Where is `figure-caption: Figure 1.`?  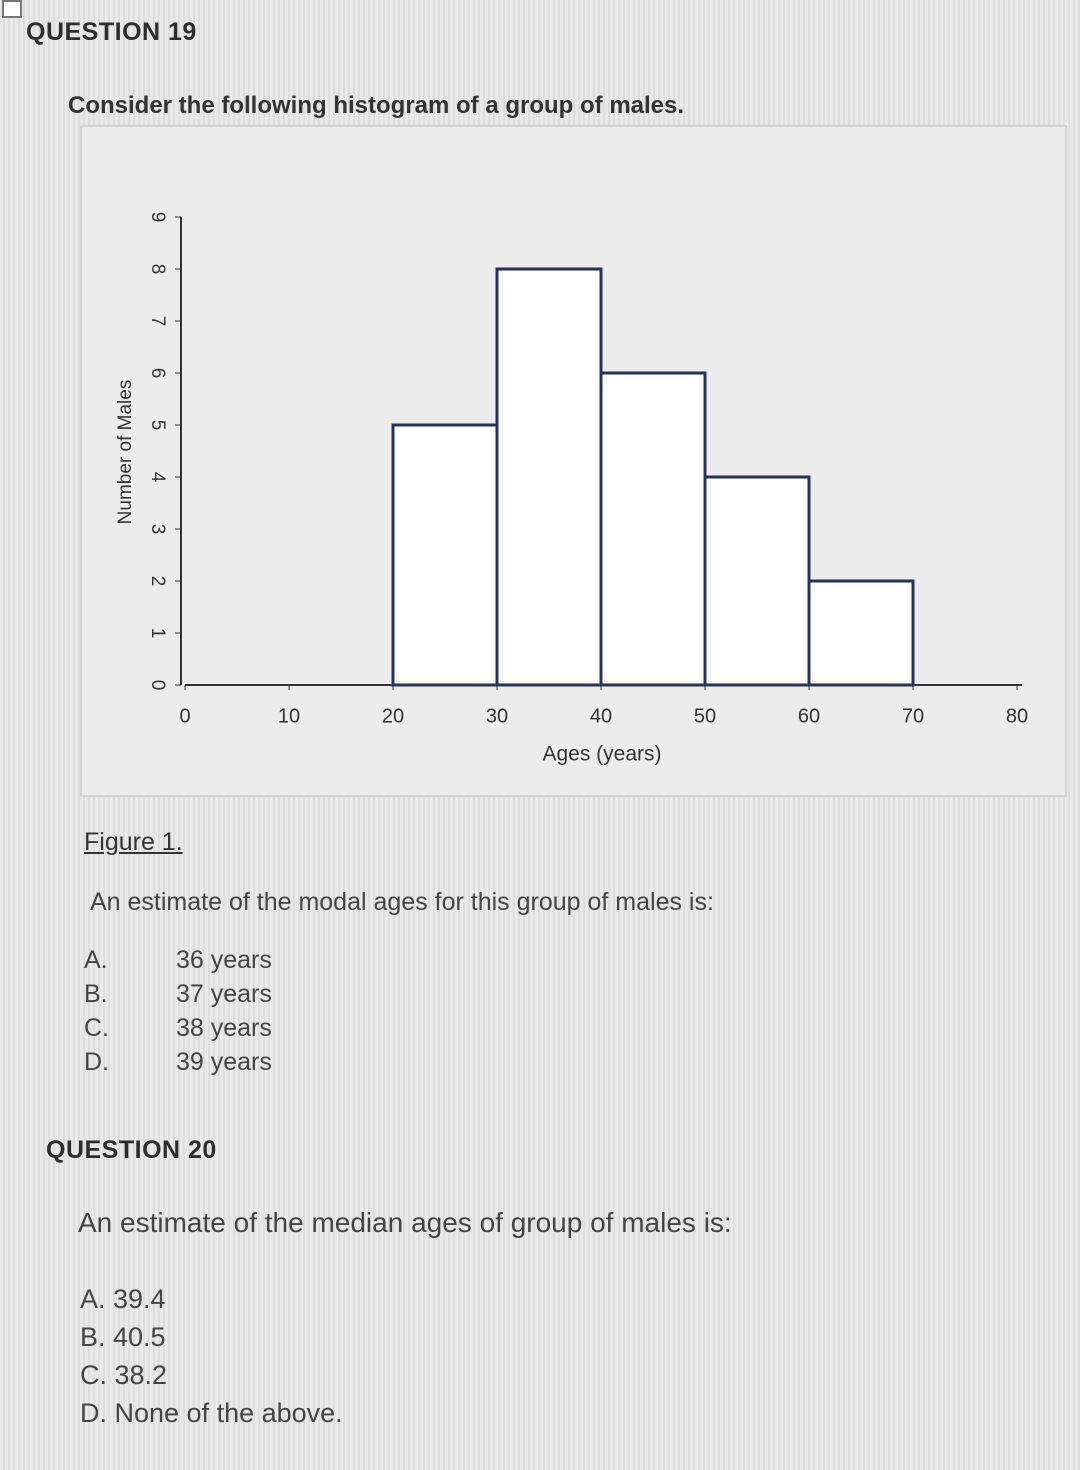
figure-caption: Figure 1. is located at coordinates (133, 842).